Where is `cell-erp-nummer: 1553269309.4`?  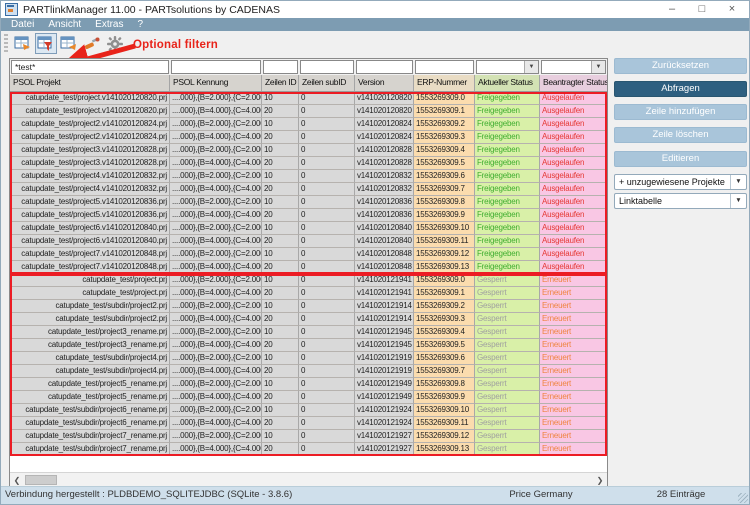
cell-erp-nummer: 1553269309.4 is located at coordinates (444, 150).